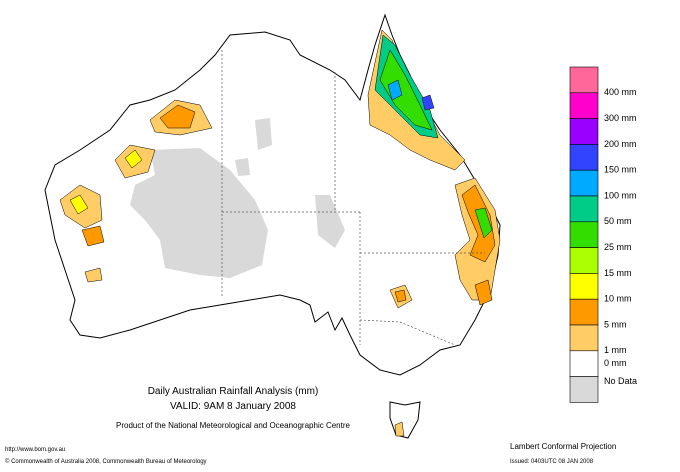 Image resolution: width=680 pixels, height=472 pixels. What do you see at coordinates (233, 406) in the screenshot?
I see `valid-time: VALID: 9AM 8 January 2008` at bounding box center [233, 406].